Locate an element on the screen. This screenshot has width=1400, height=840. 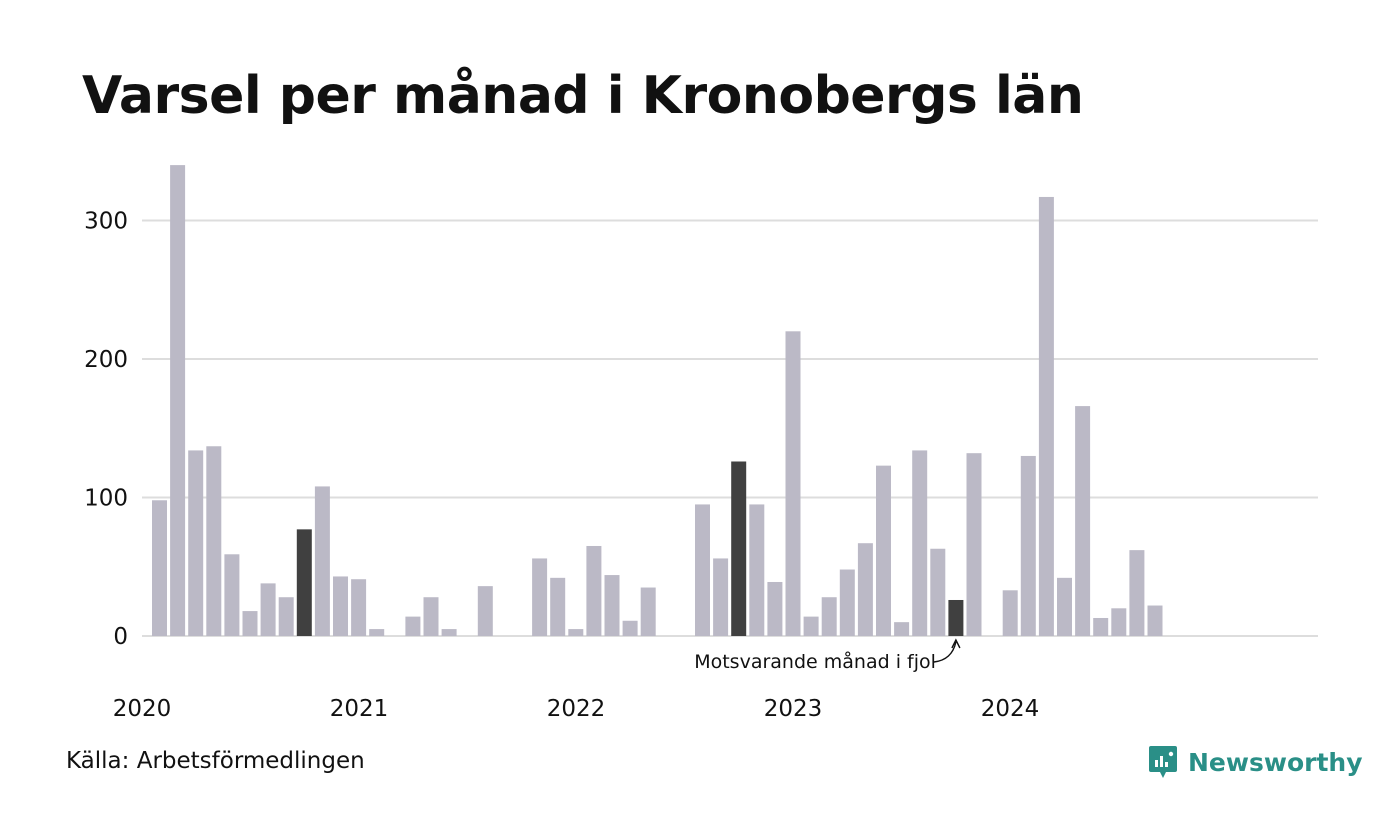
brand-name: Newsworthy is located at coordinates (1275, 762).